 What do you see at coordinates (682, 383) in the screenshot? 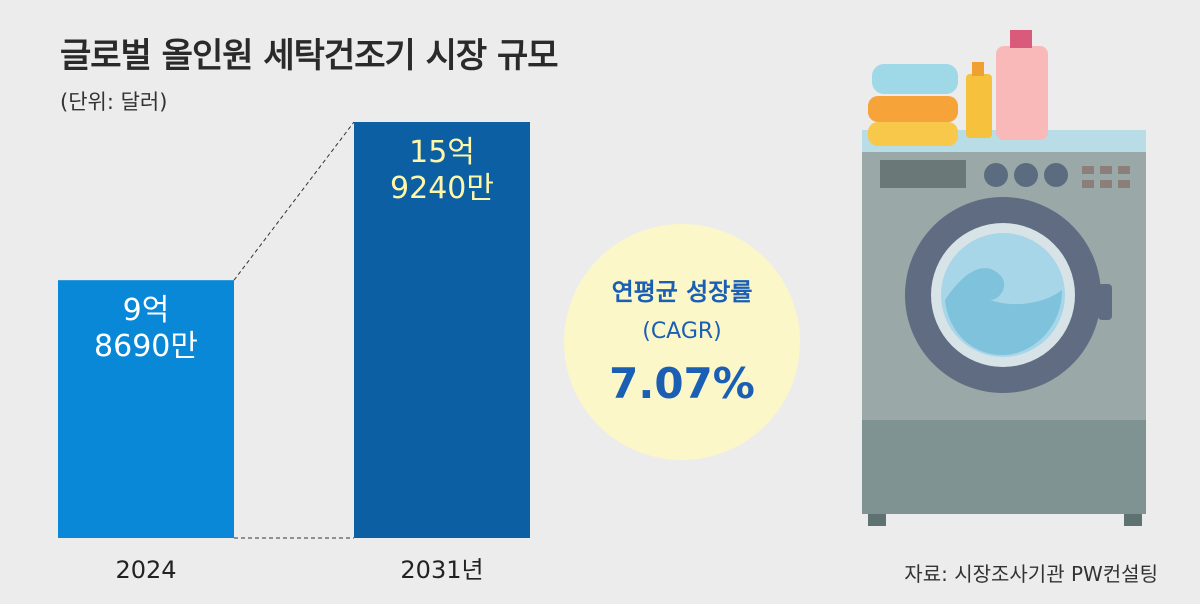
I see `cagr-value: 7.07%` at bounding box center [682, 383].